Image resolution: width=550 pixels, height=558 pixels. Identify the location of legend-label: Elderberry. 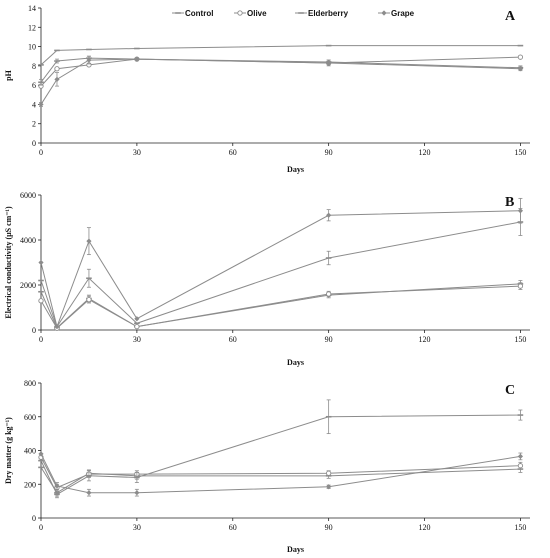
(328, 13).